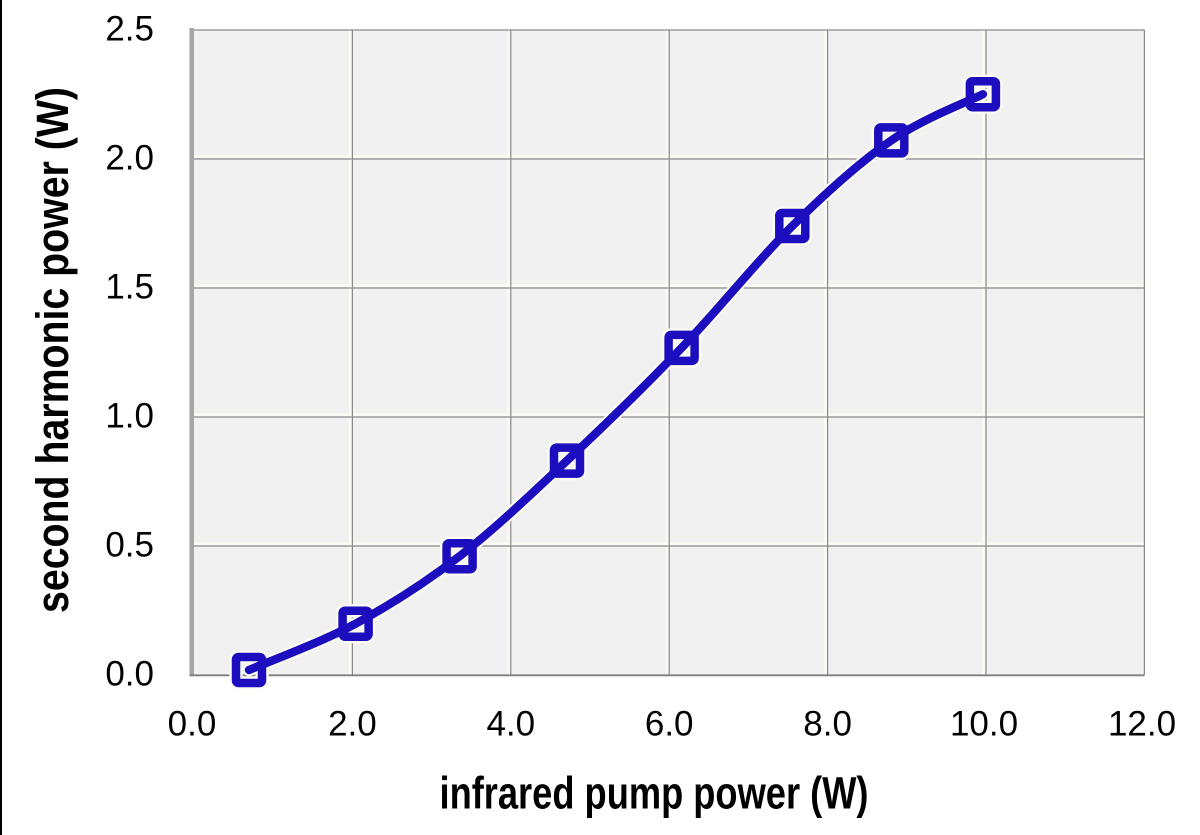  I want to click on svg-text: 1.0, so click(129, 416).